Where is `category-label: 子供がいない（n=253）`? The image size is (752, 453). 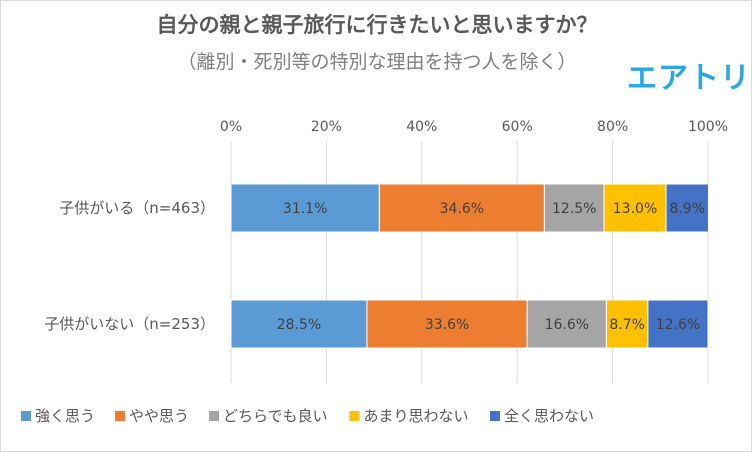
category-label: 子供がいない（n=253） is located at coordinates (129, 324).